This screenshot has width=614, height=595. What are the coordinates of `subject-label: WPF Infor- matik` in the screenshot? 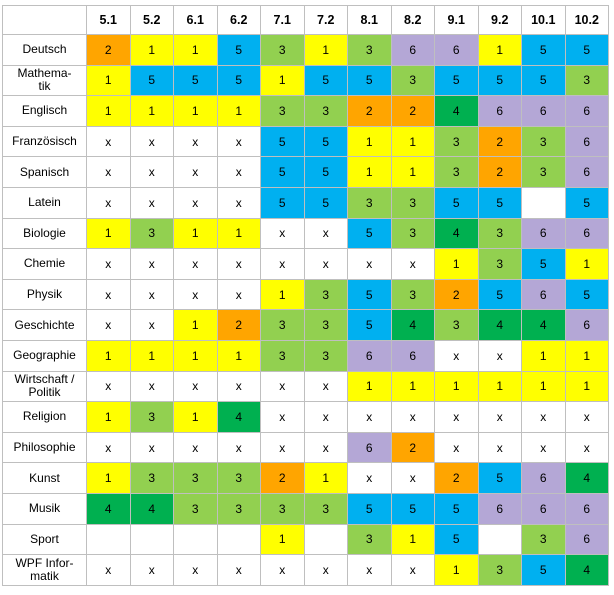 It's located at (44, 570).